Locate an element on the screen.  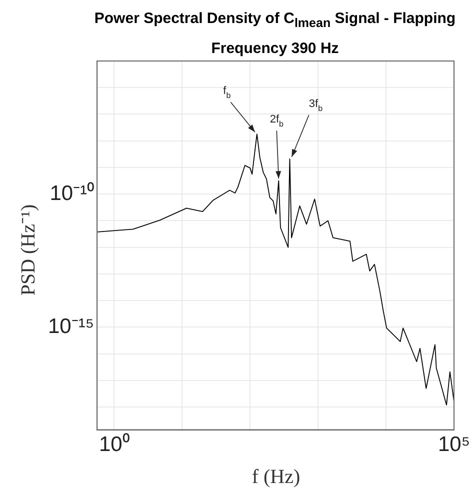
y-axis-title: PSD (Hz⁻¹) is located at coordinates (28, 250).